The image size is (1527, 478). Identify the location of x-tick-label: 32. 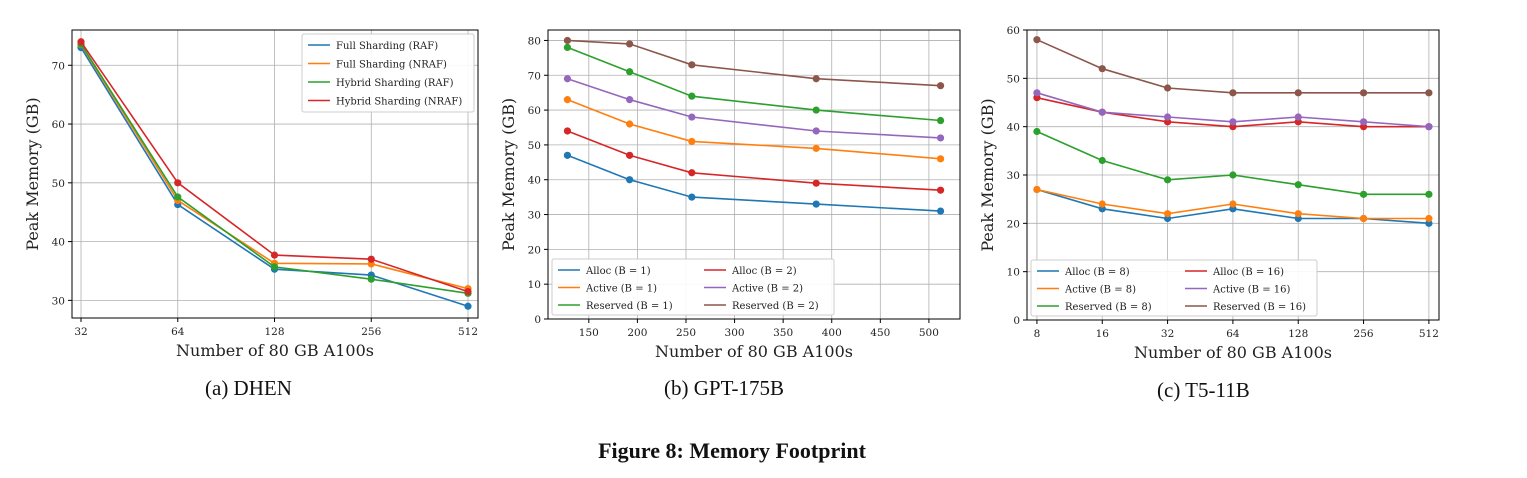
(80, 332).